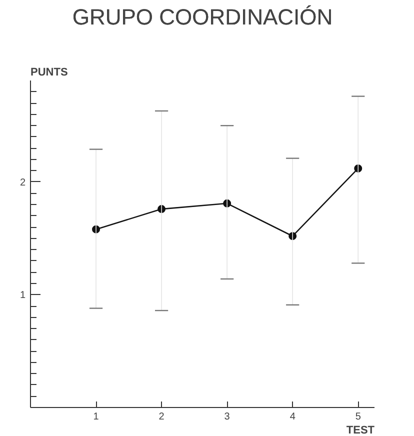 Image resolution: width=414 pixels, height=436 pixels. Describe the element at coordinates (49, 72) in the screenshot. I see `y-axis-title: PUNTS` at that location.